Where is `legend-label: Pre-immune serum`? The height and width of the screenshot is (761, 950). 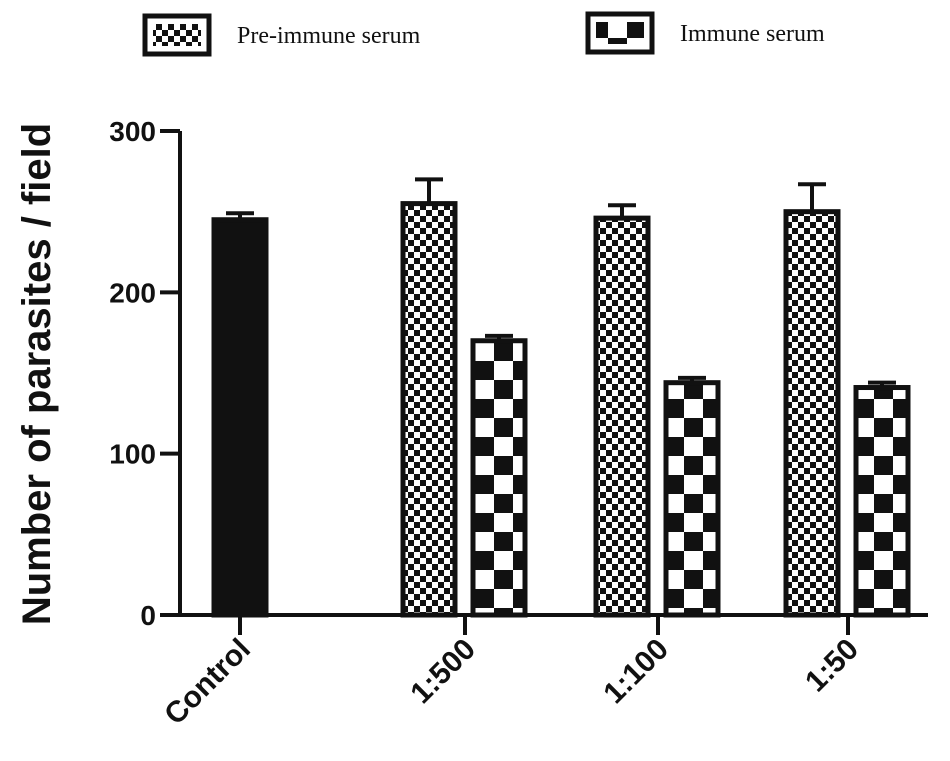 legend-label: Pre-immune serum is located at coordinates (329, 36).